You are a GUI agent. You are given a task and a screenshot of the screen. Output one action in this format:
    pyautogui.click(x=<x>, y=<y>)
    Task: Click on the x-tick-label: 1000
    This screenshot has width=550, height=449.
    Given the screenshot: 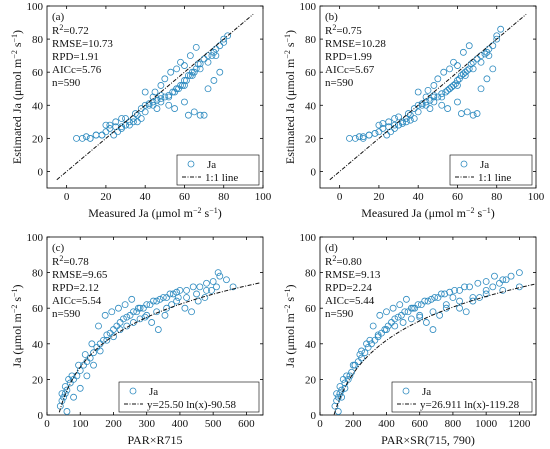 What is the action you would take?
    pyautogui.click(x=486, y=424)
    